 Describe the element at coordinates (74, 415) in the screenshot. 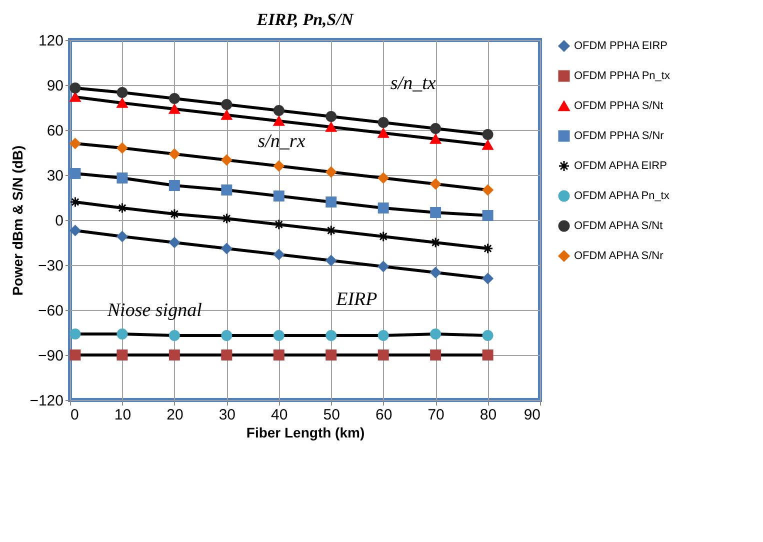

I see `x-tick-label: 0` at that location.